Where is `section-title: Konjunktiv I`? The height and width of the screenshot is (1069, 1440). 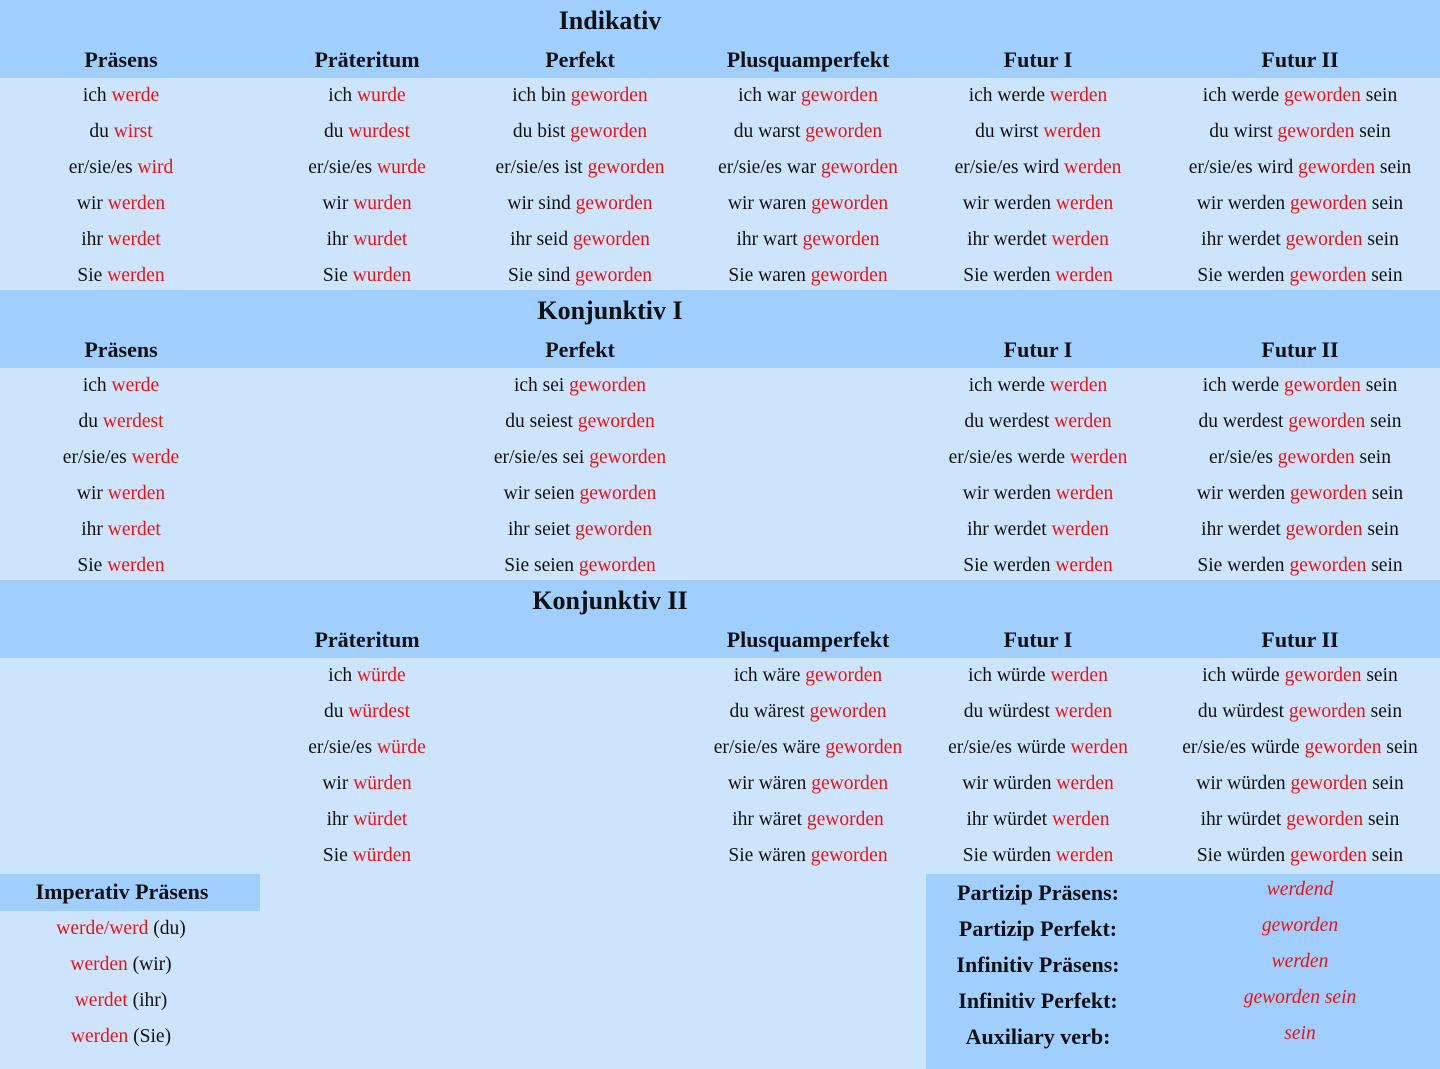
section-title: Konjunktiv I is located at coordinates (610, 310).